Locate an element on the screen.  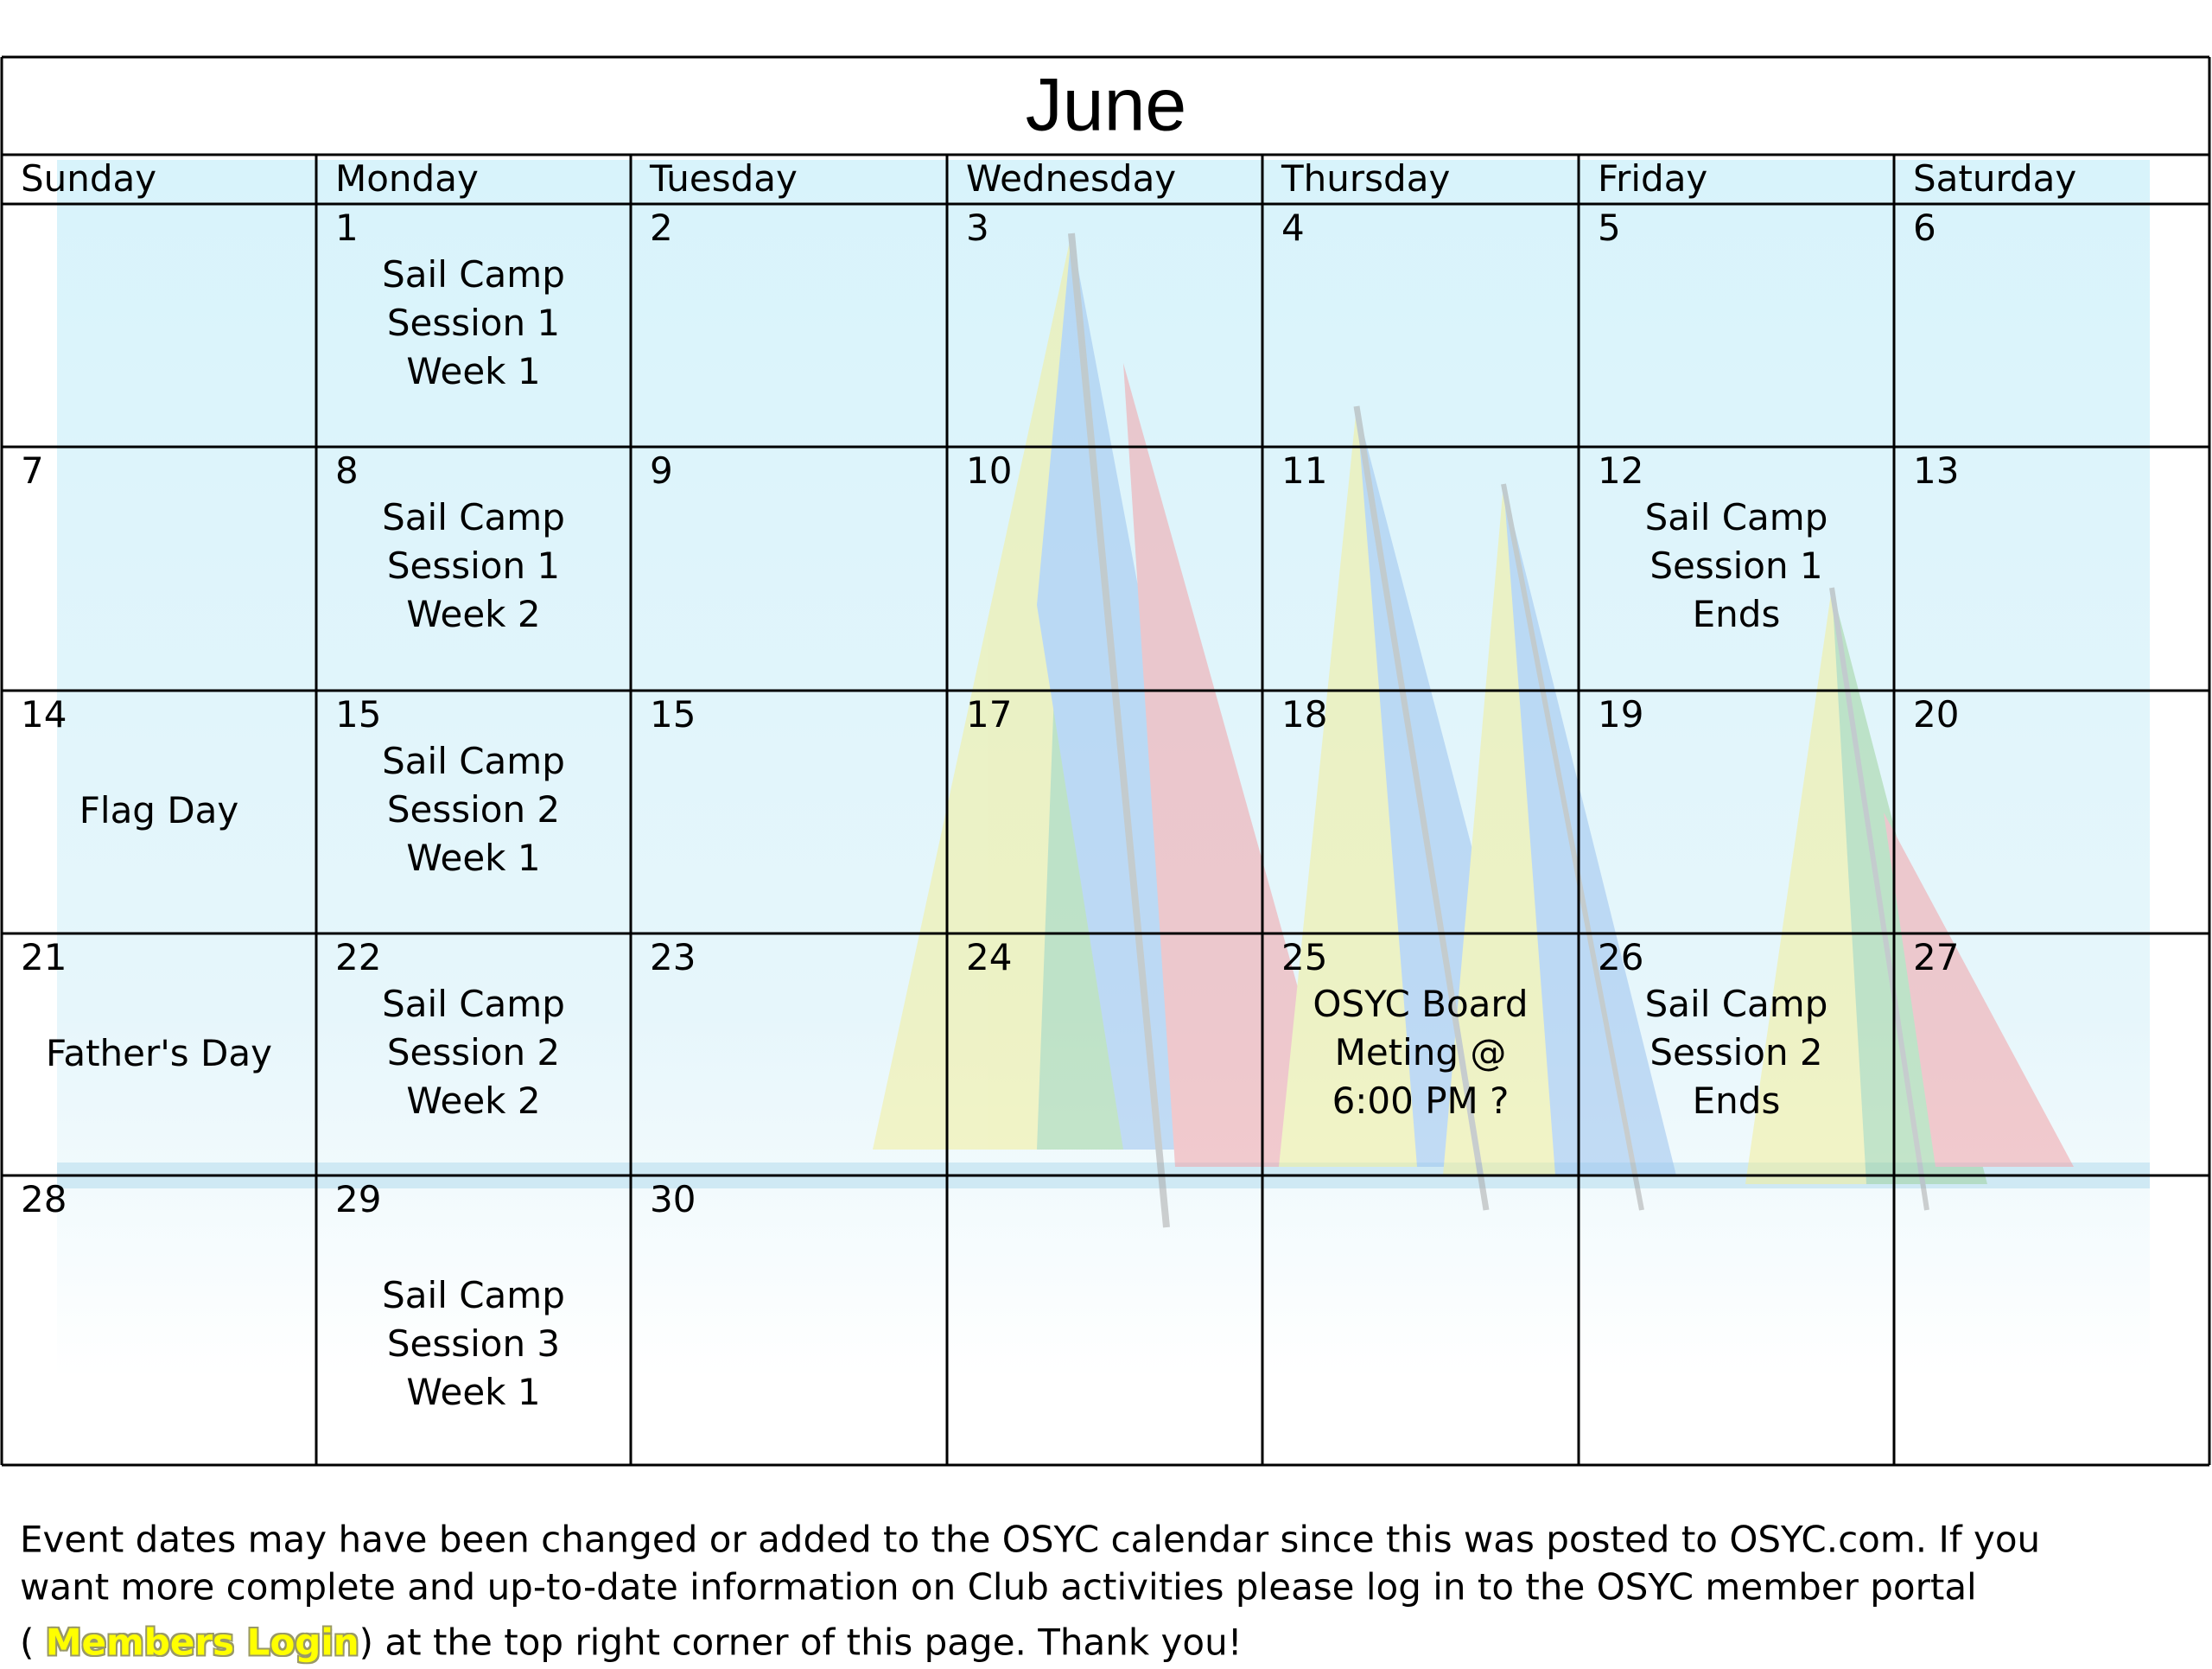
day-number: 21 is located at coordinates (44, 957).